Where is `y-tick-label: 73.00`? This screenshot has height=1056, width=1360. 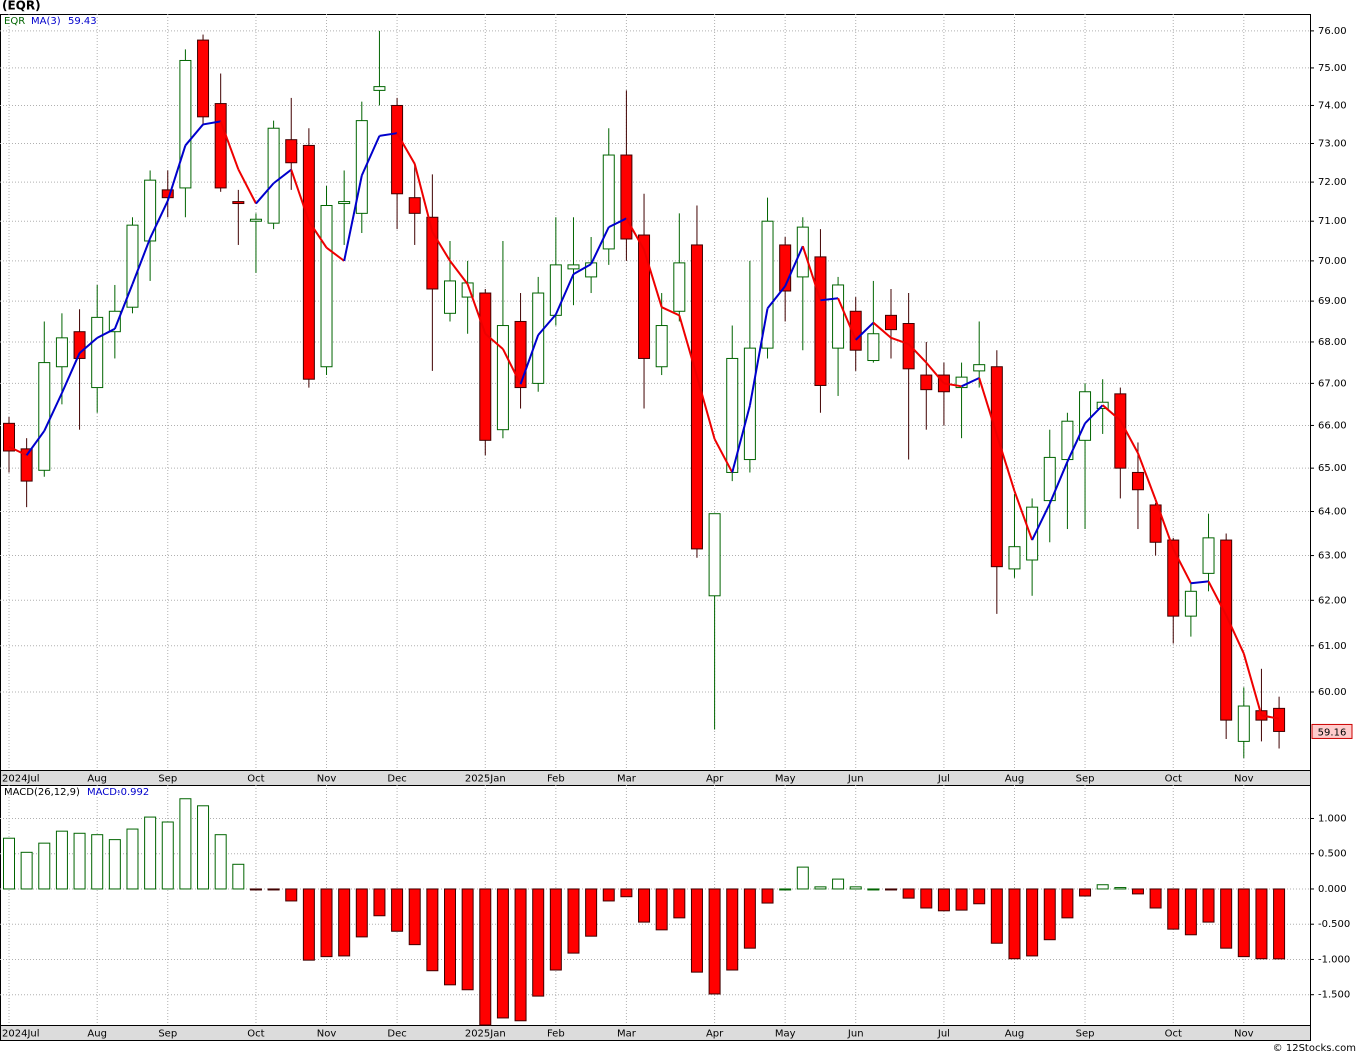 y-tick-label: 73.00 is located at coordinates (1332, 144).